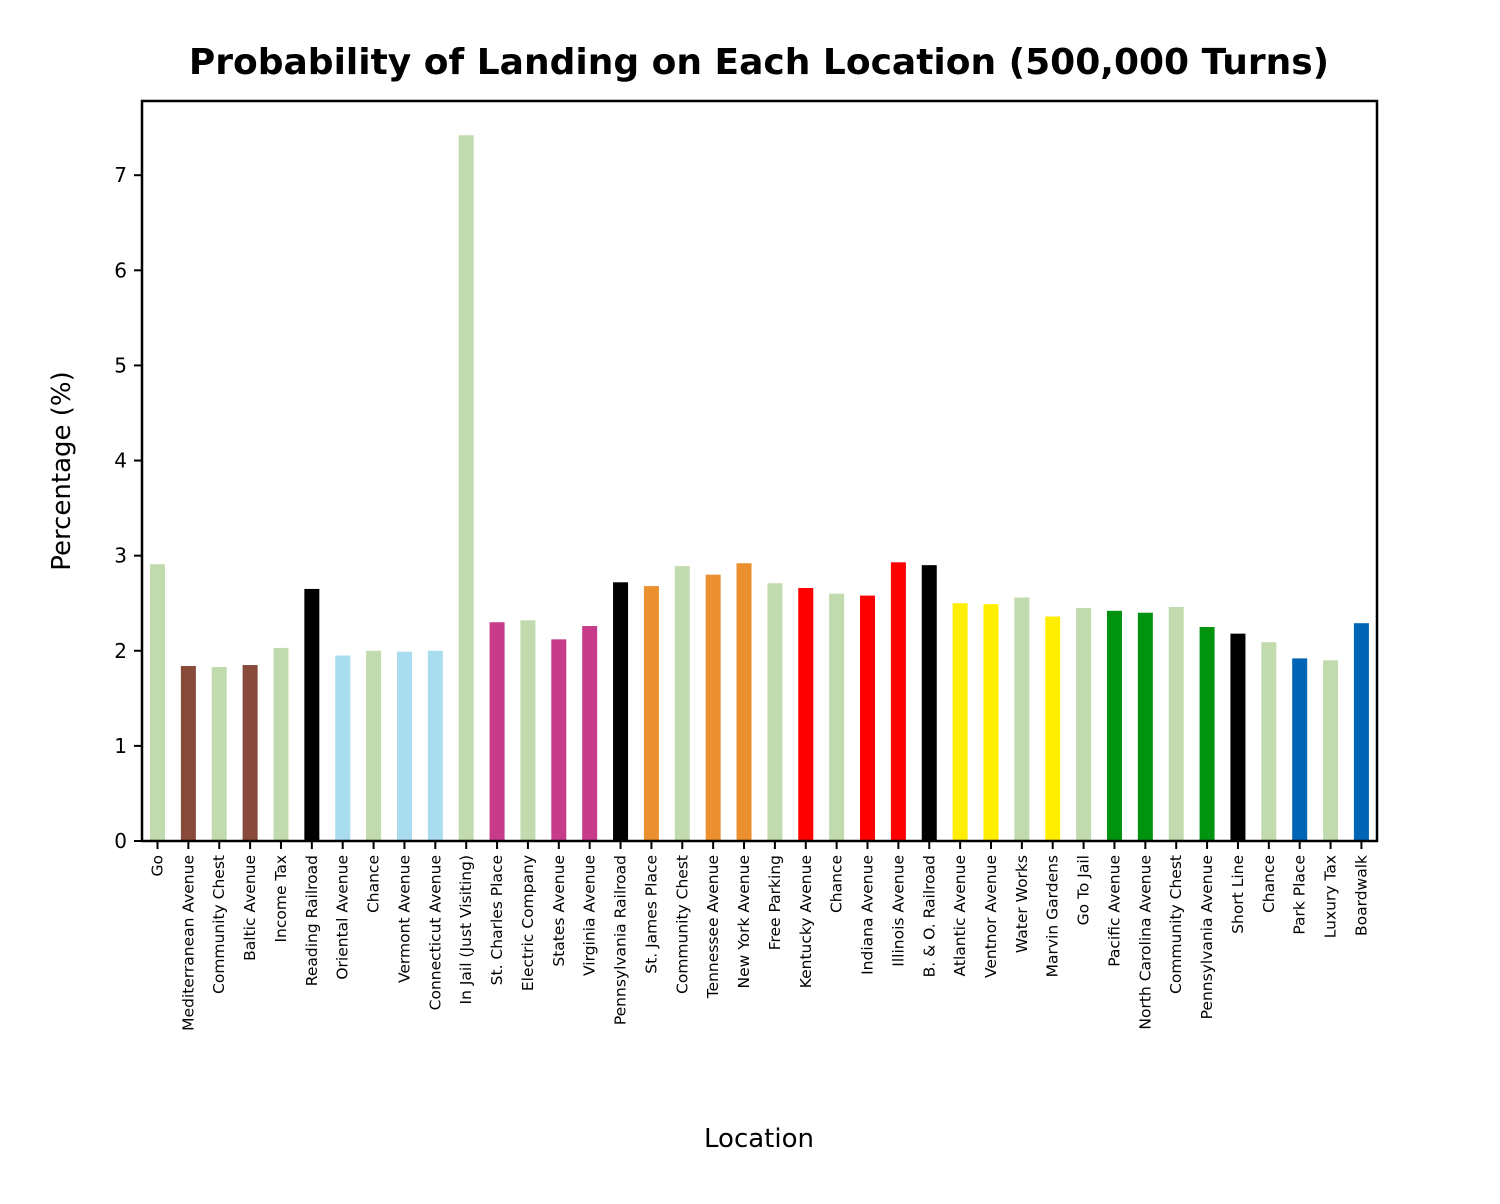  Describe the element at coordinates (868, 915) in the screenshot. I see `x-tick-label-23: Indiana Avenue` at that location.